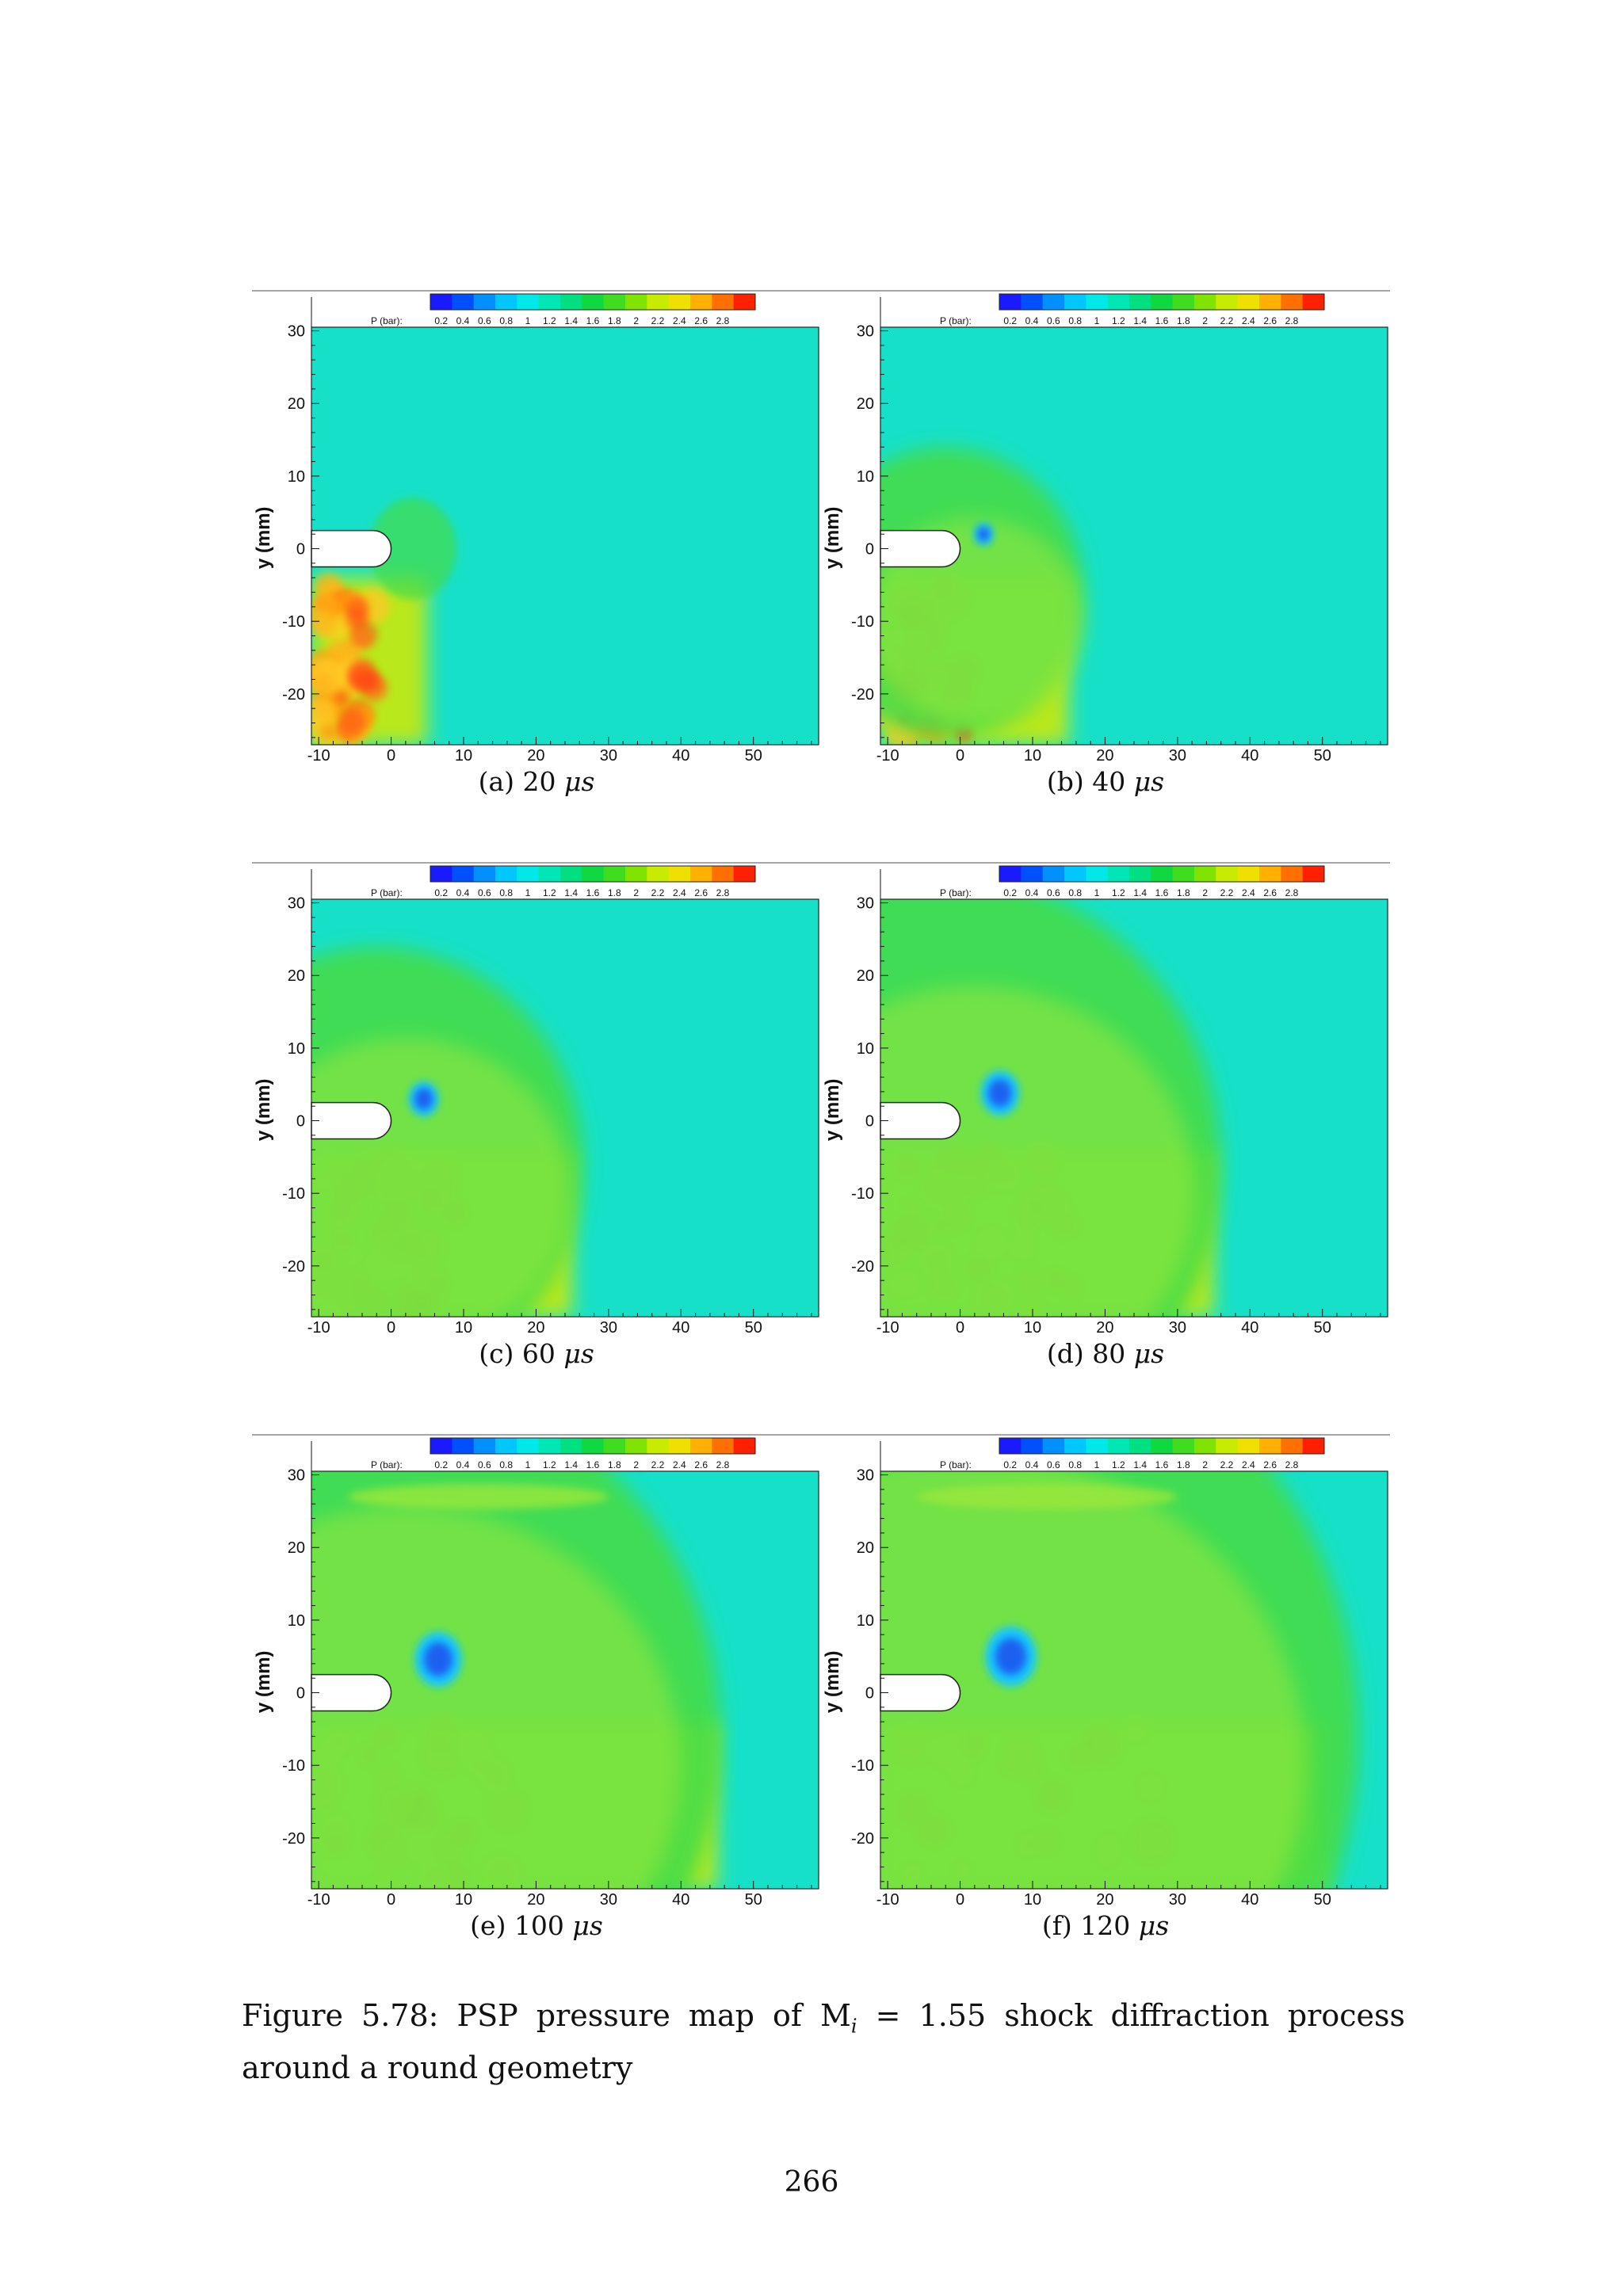 The height and width of the screenshot is (2296, 1623). Describe the element at coordinates (1090, 1925) in the screenshot. I see `subfigure-label: (f) 120` at that location.